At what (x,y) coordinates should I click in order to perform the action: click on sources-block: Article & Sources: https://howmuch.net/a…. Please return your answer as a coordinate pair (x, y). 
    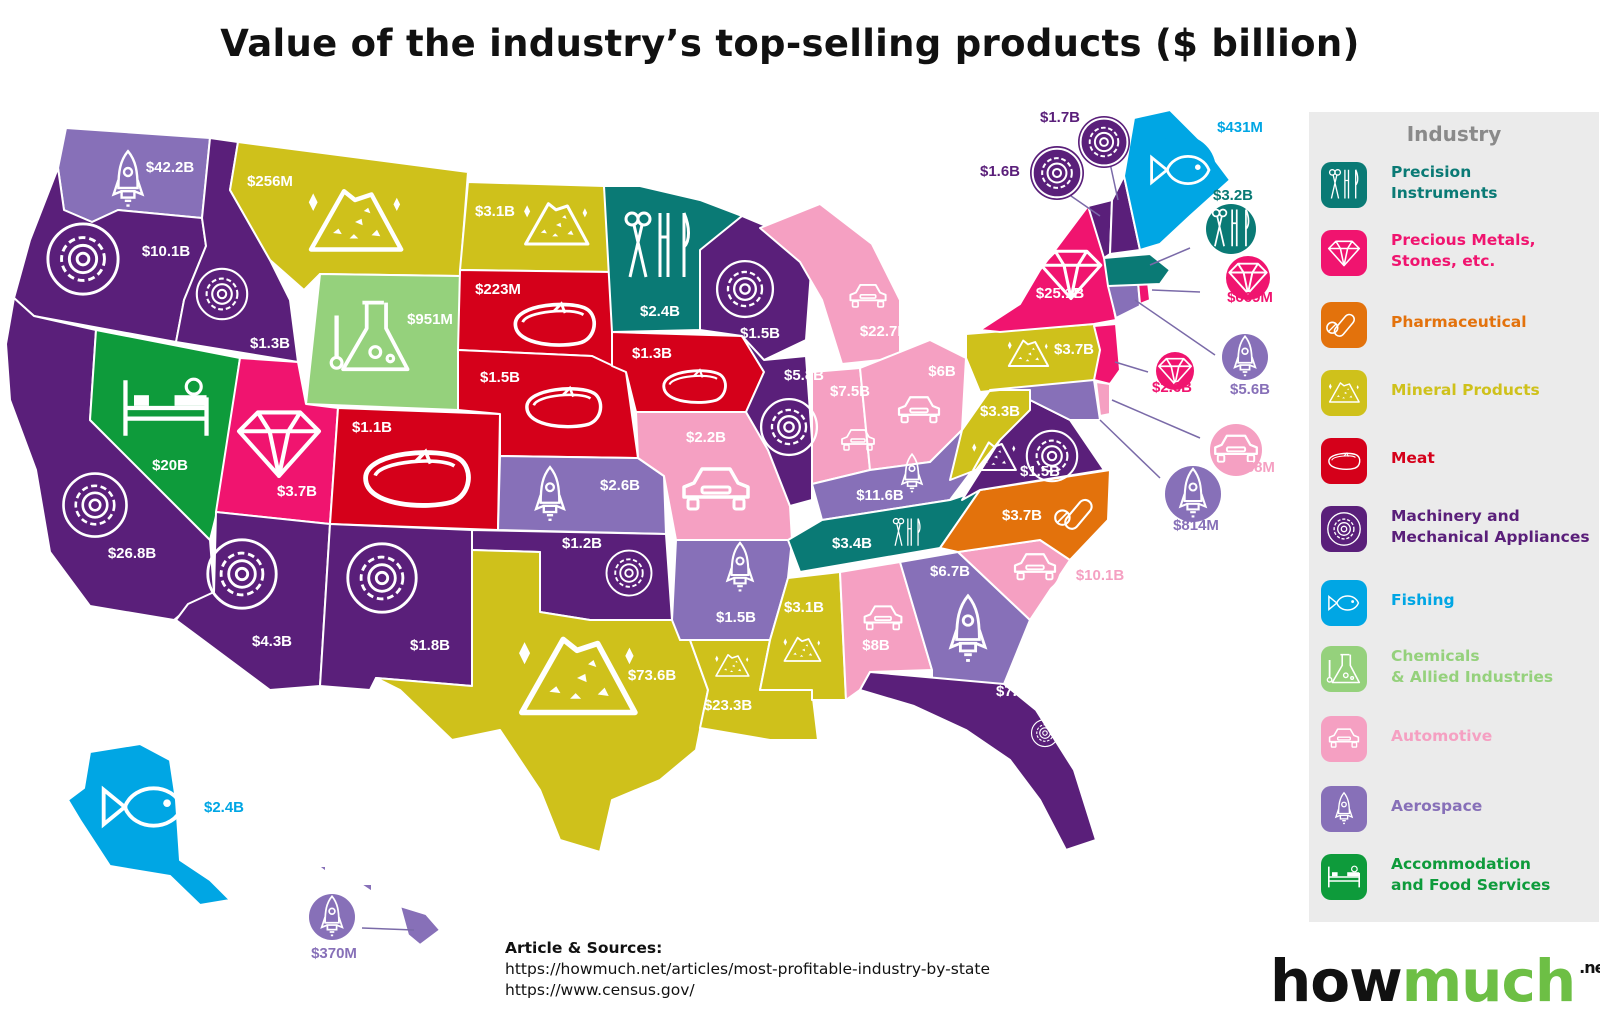
    Looking at the image, I should click on (805, 969).